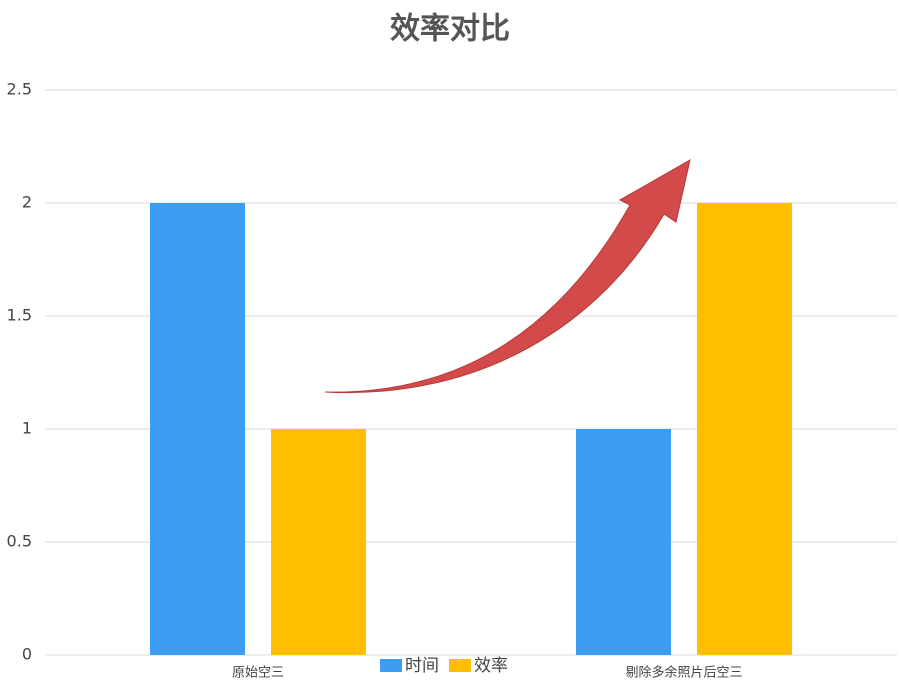 This screenshot has height=688, width=900. Describe the element at coordinates (19, 541) in the screenshot. I see `y-tick-label: 0.5` at that location.